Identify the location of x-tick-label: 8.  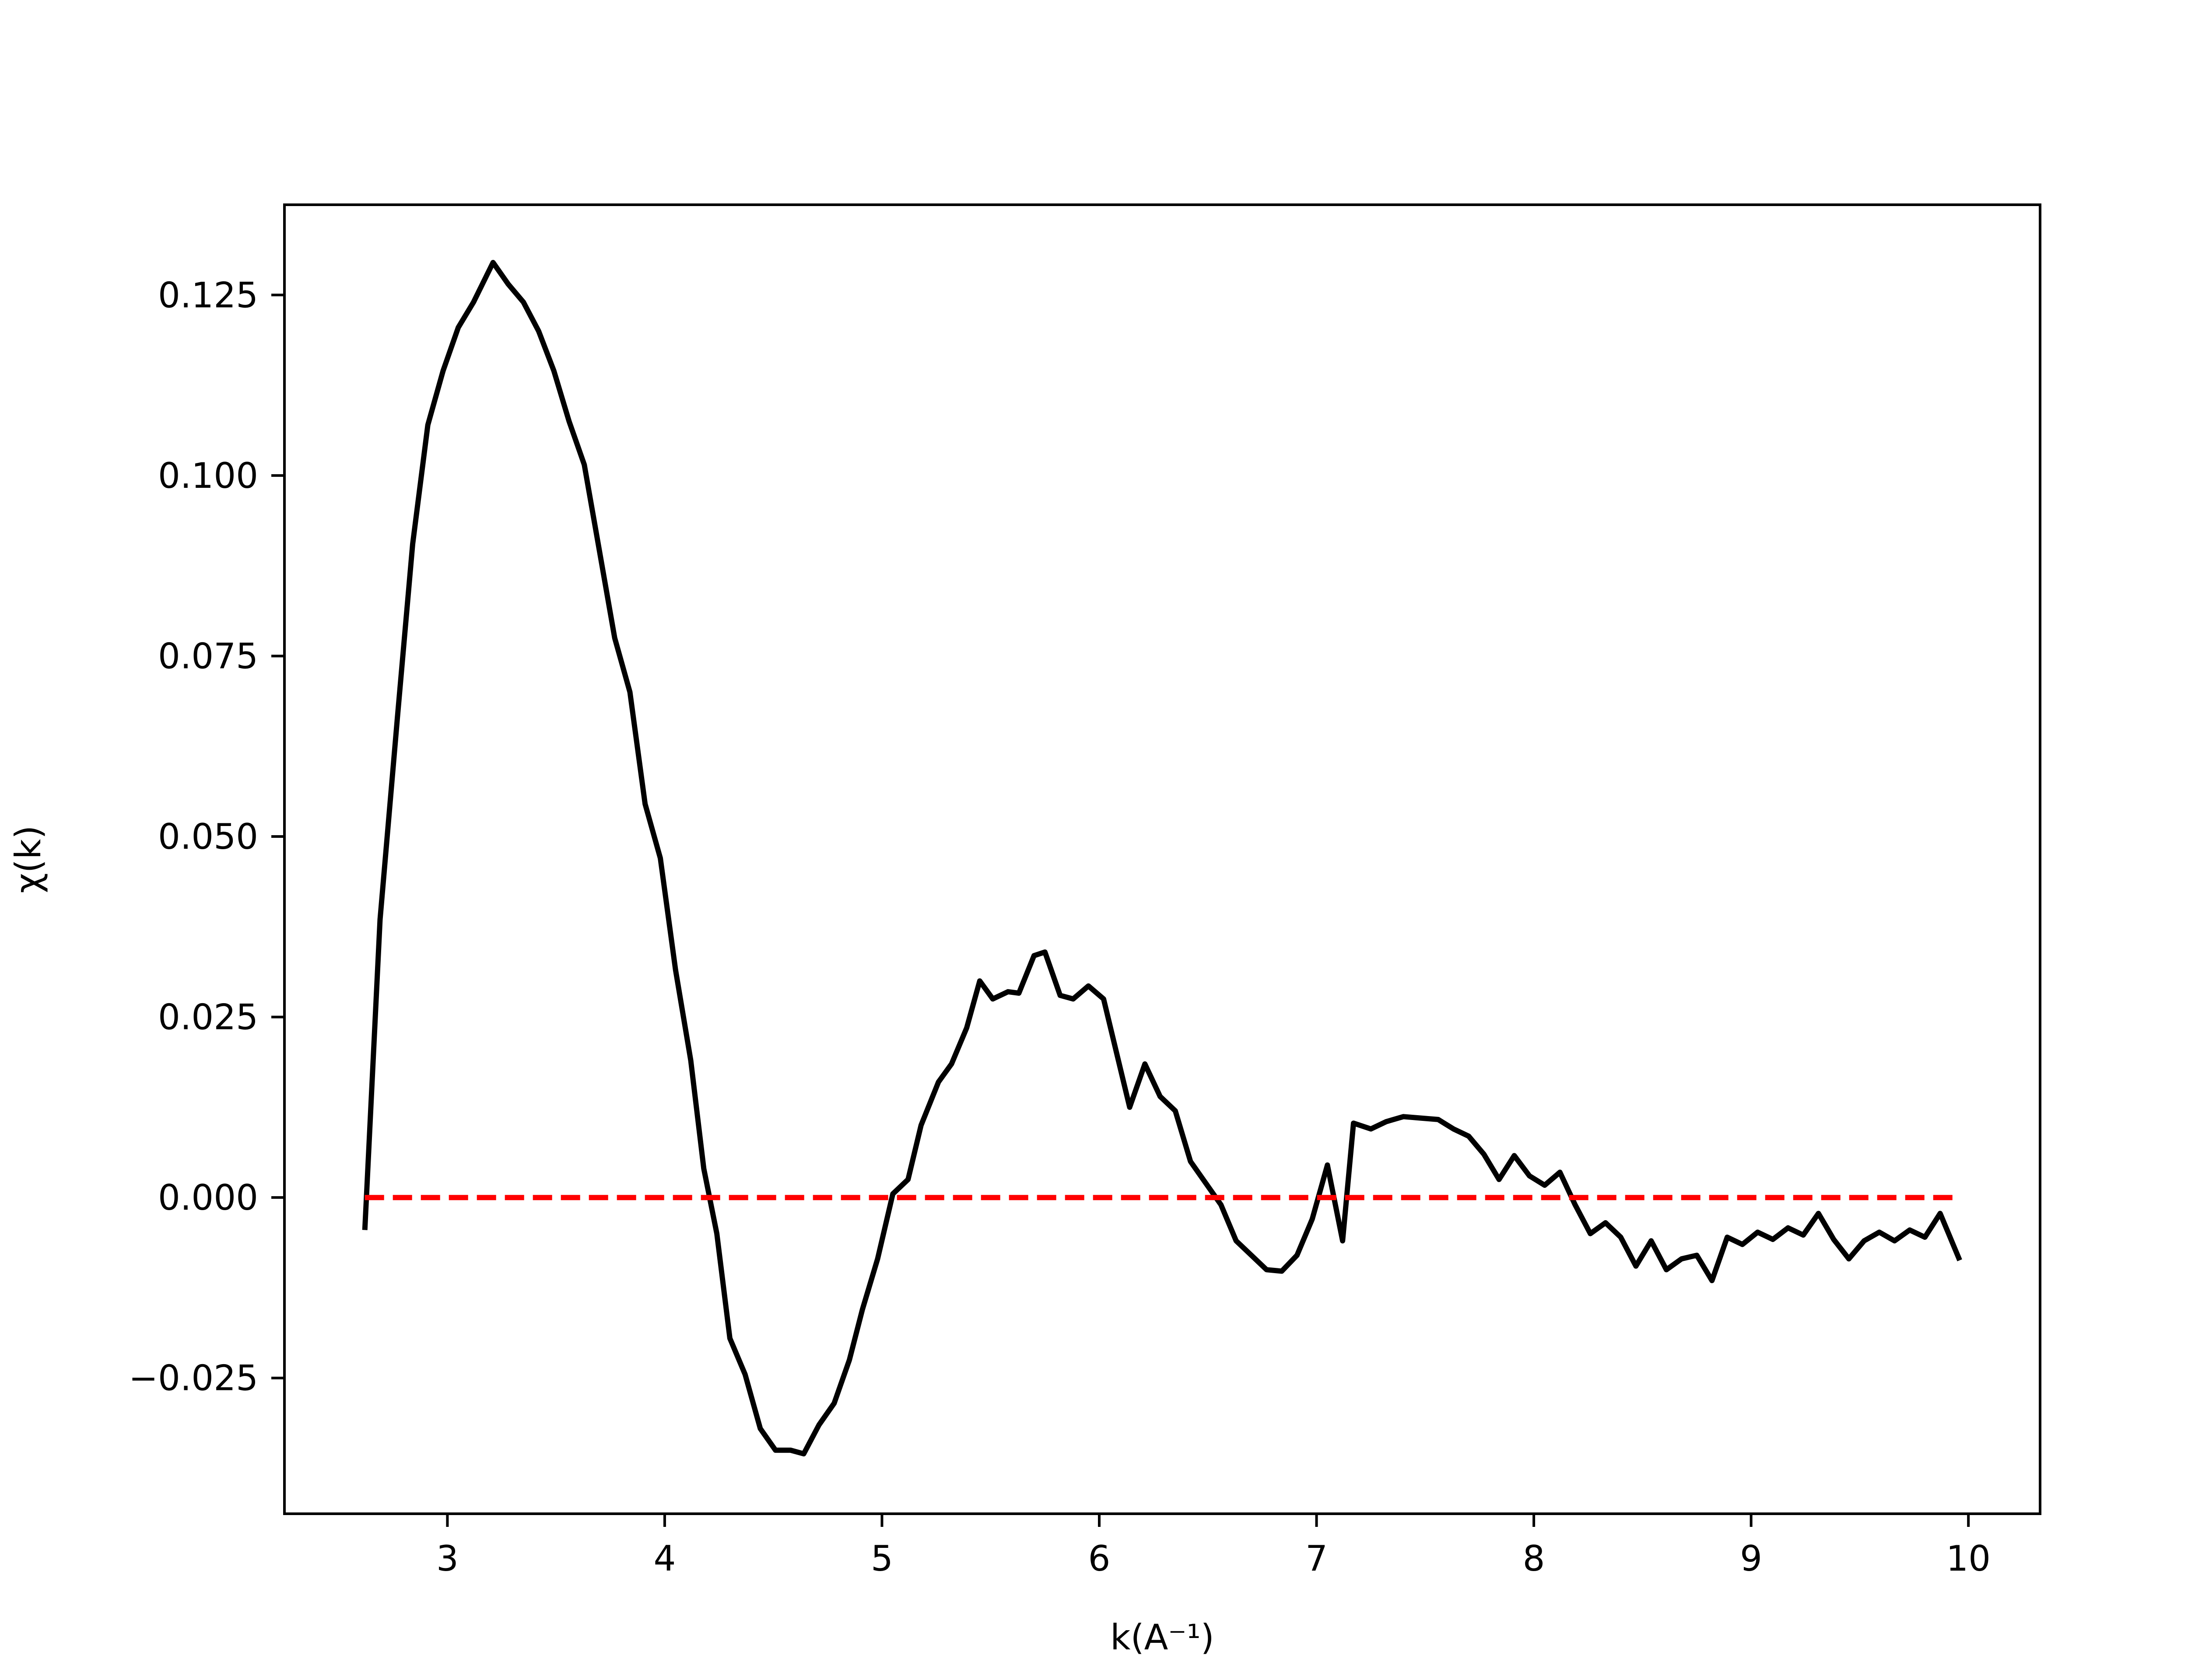
(1534, 1558).